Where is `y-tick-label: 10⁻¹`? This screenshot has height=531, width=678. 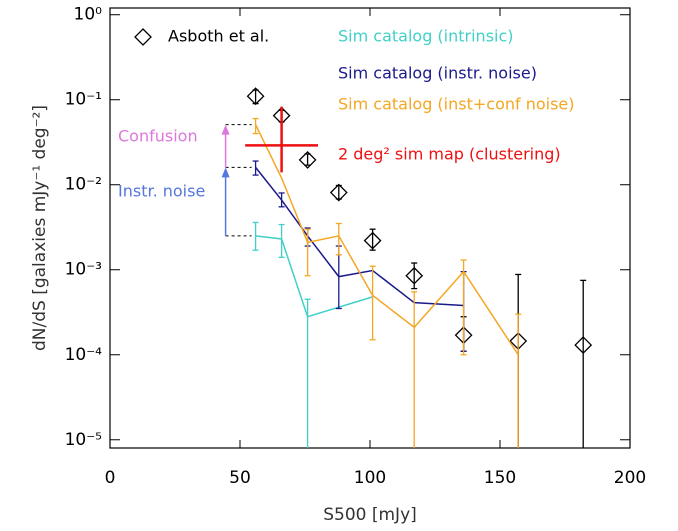
y-tick-label: 10⁻¹ is located at coordinates (83, 100).